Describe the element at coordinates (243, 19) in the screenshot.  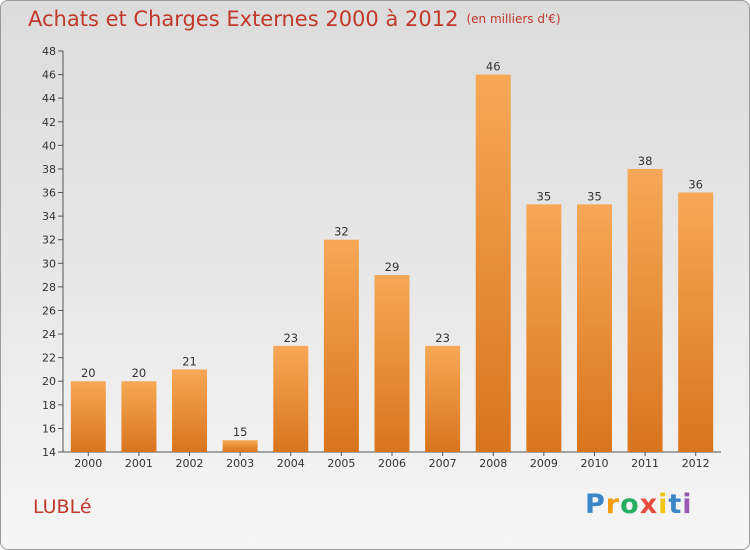
I see `chart-title-text: Achats et Charges Externes 2000 à 2012` at that location.